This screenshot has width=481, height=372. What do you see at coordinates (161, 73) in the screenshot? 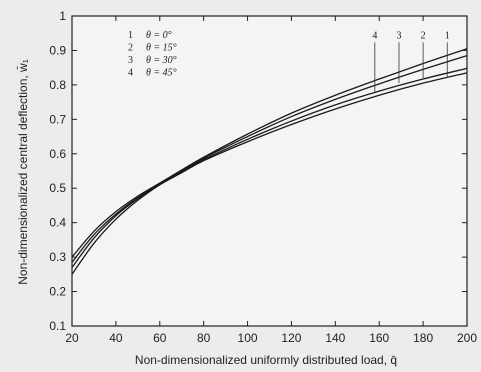
I see `legend-entry-text-4: θ = 45°` at bounding box center [161, 73].